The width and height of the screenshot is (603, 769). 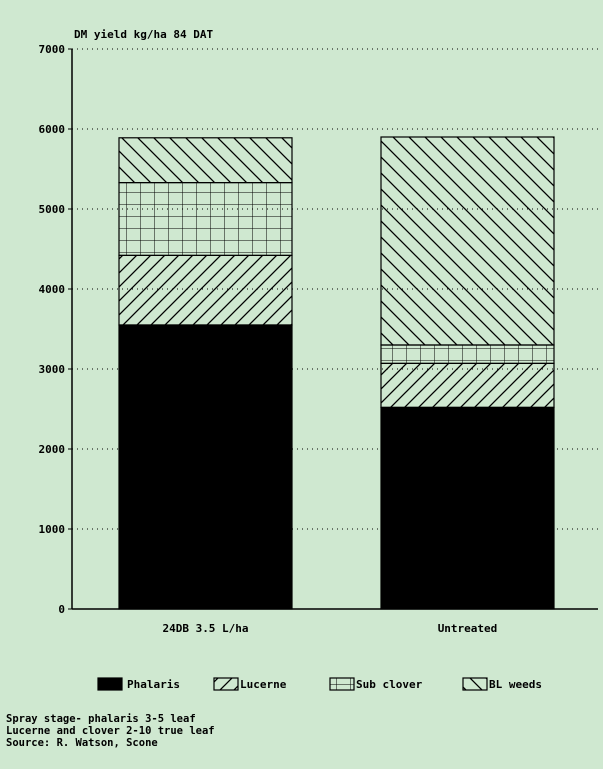 I want to click on x-tick-label-1: 24DB 3.5 L/ha, so click(x=205, y=628).